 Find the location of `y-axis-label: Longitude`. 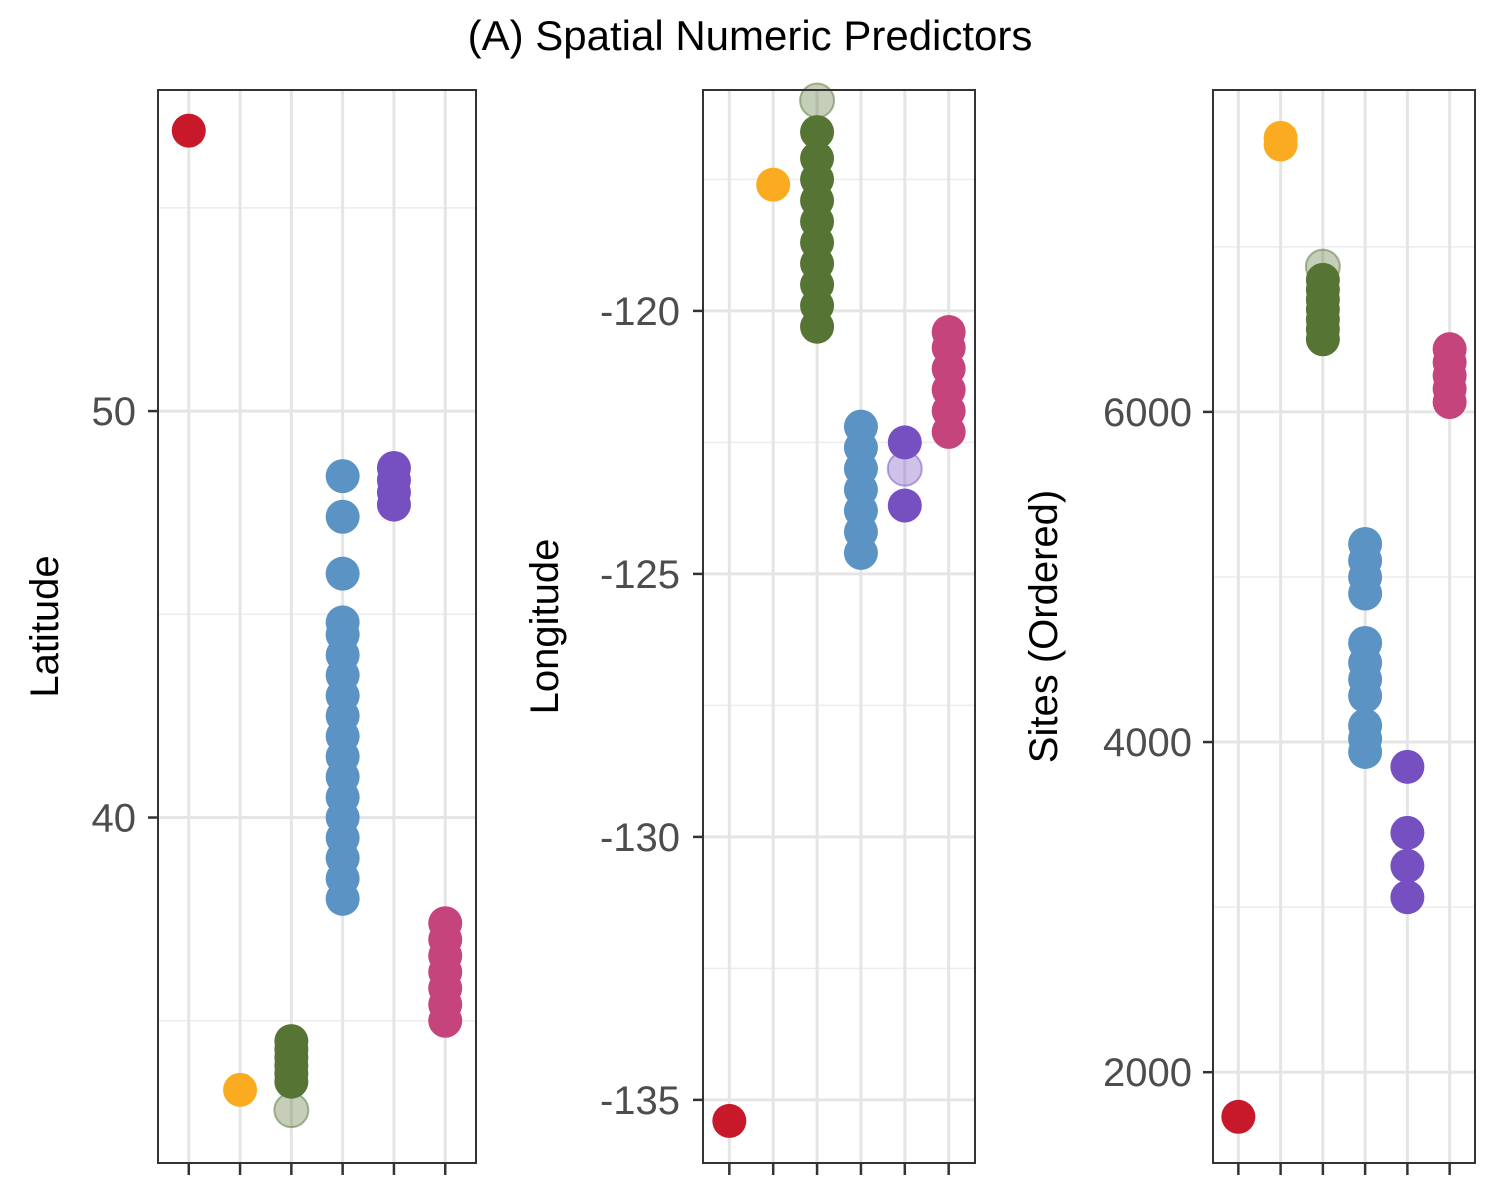

y-axis-label: Longitude is located at coordinates (545, 627).